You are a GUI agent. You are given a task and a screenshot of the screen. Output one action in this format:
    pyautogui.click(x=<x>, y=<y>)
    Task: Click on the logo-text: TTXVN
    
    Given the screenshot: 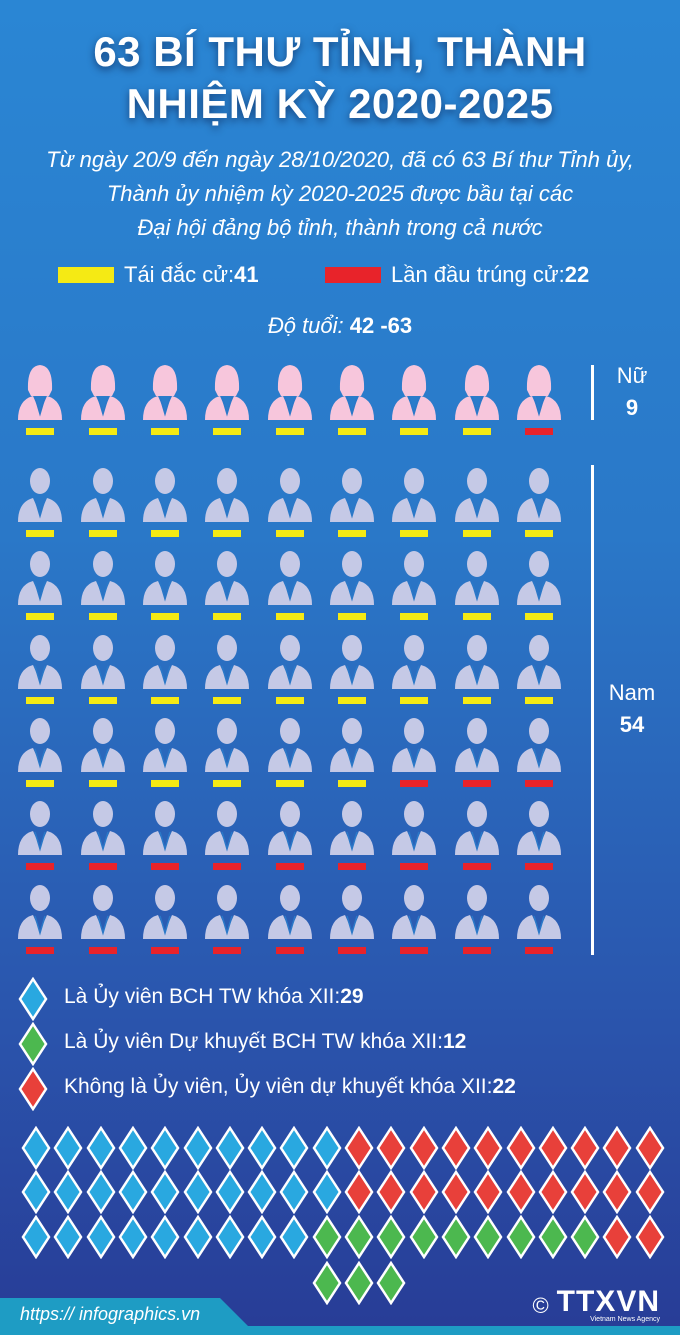 What is the action you would take?
    pyautogui.click(x=608, y=1301)
    